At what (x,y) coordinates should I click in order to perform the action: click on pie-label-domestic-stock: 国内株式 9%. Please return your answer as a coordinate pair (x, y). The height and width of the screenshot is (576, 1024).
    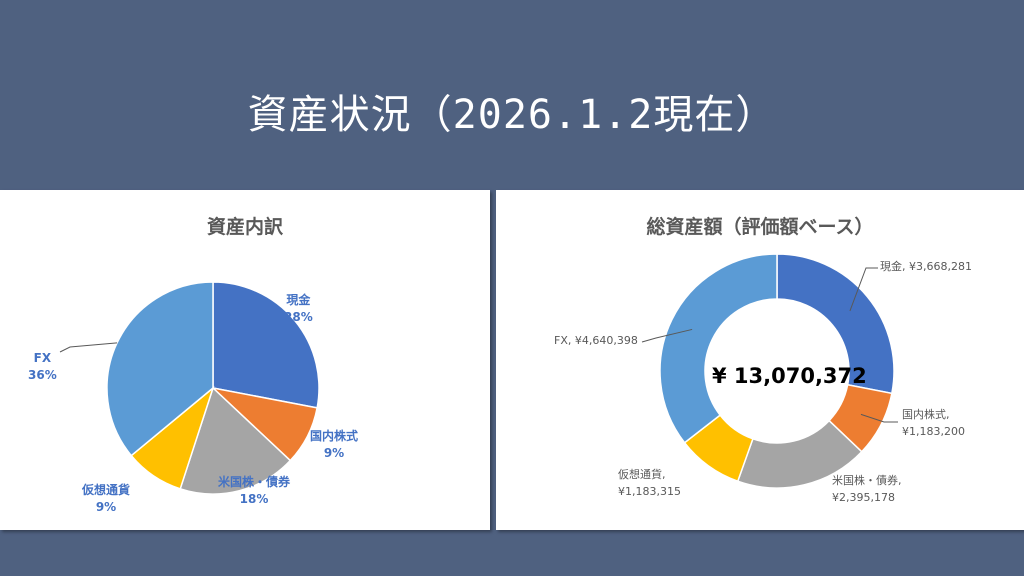
    Looking at the image, I should click on (334, 445).